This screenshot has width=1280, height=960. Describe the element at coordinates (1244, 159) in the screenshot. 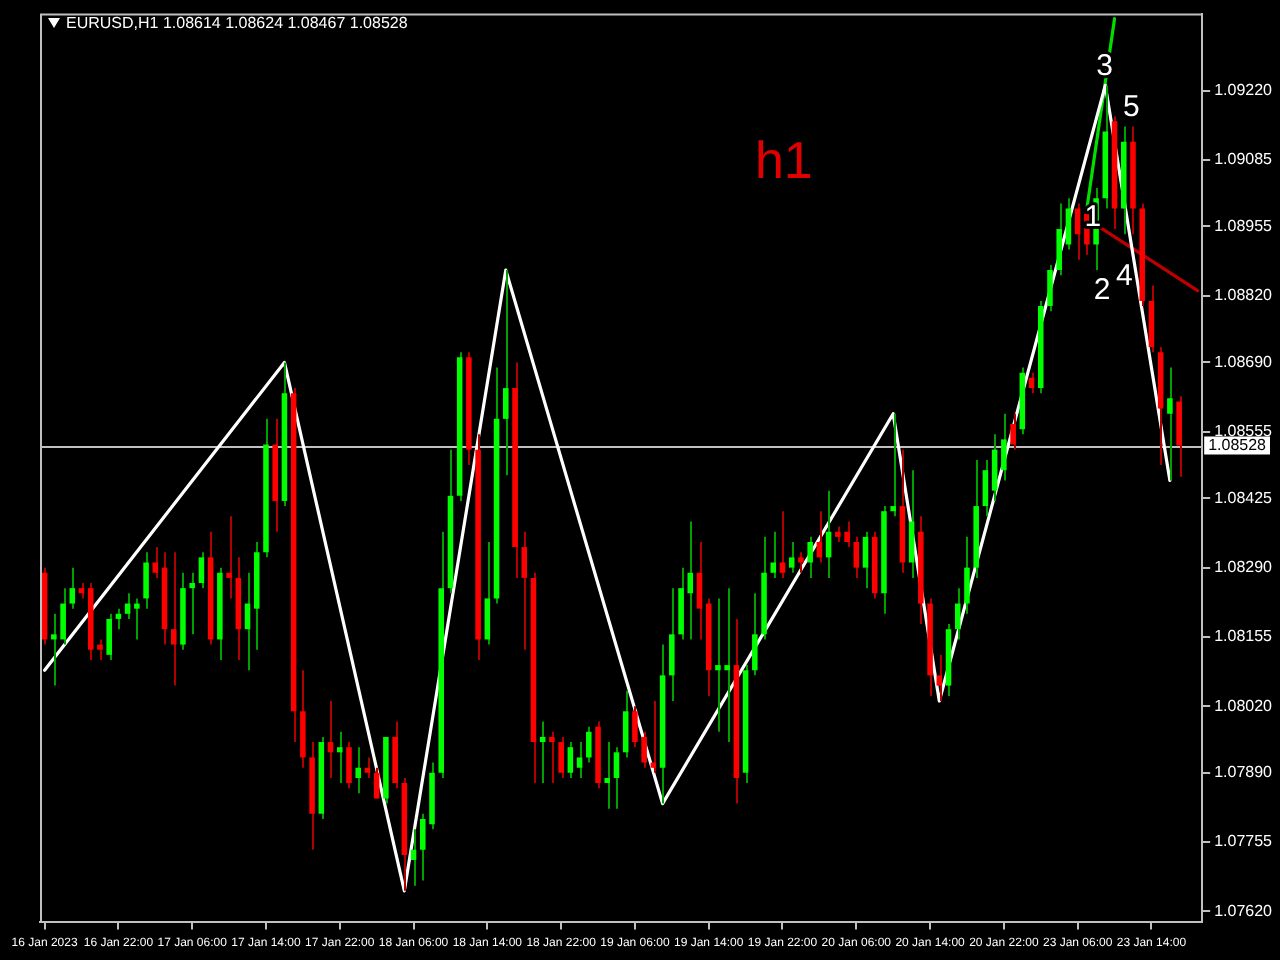

I see `y-tick-label: 1.09085` at that location.